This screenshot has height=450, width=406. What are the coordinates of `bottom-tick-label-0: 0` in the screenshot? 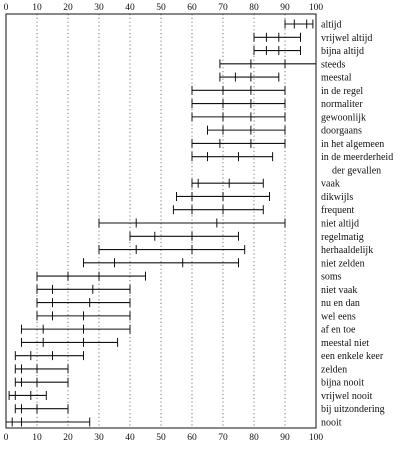 It's located at (6, 438).